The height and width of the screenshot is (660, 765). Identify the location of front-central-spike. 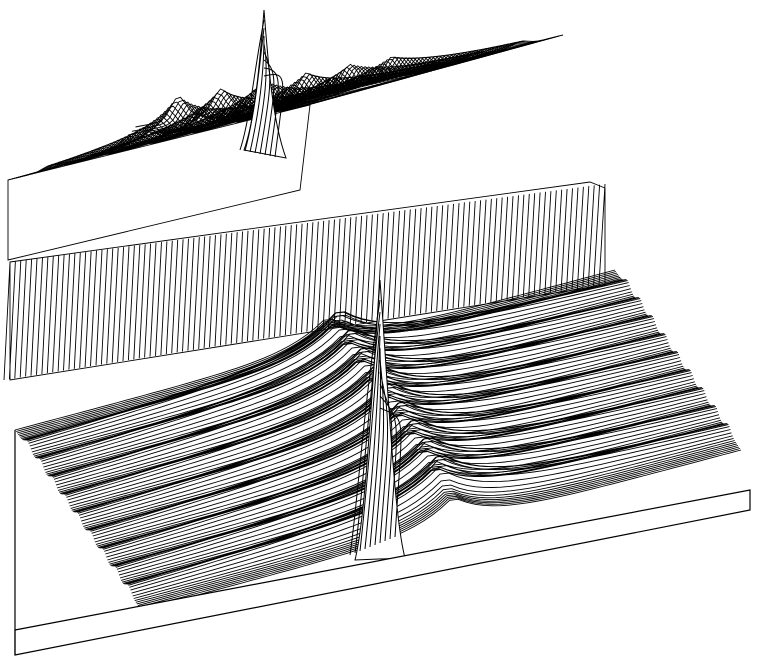
(377, 420).